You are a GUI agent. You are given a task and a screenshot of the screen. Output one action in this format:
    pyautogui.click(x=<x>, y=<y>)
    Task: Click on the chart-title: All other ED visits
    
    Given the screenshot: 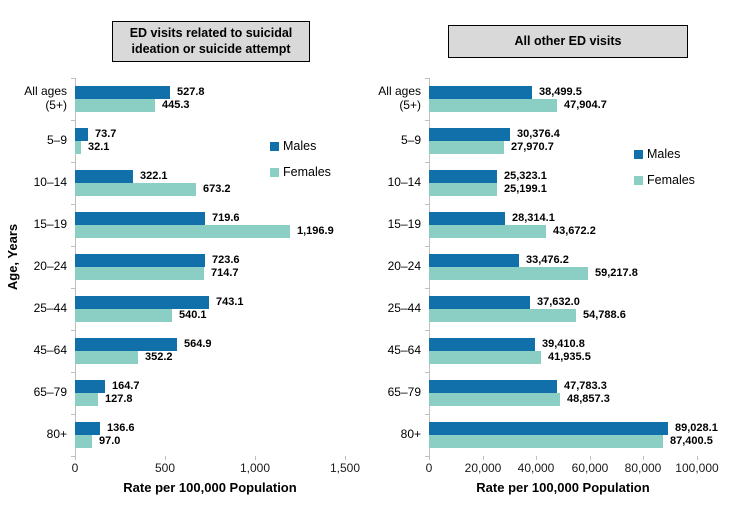 What is the action you would take?
    pyautogui.click(x=568, y=40)
    